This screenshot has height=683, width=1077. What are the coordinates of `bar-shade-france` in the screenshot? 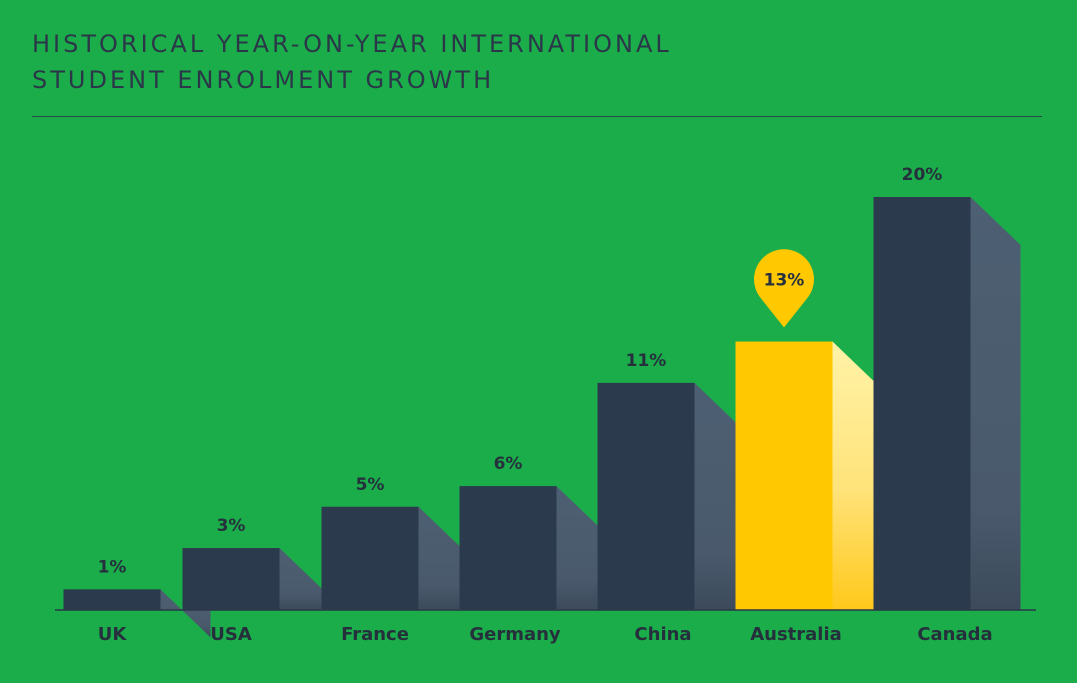 It's located at (443, 558).